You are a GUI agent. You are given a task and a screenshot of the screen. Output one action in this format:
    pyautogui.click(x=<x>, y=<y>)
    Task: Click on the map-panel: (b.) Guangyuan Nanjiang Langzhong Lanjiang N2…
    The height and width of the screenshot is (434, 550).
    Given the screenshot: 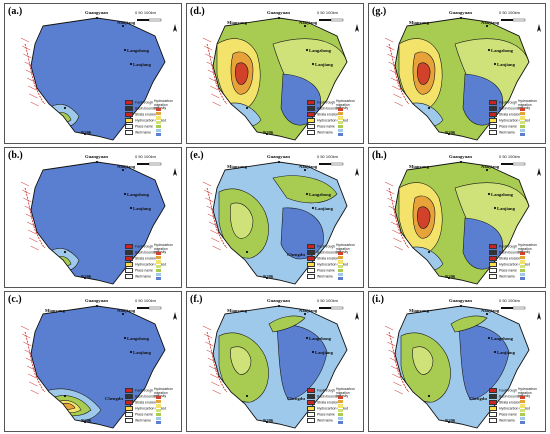 What is the action you would take?
    pyautogui.click(x=93, y=217)
    